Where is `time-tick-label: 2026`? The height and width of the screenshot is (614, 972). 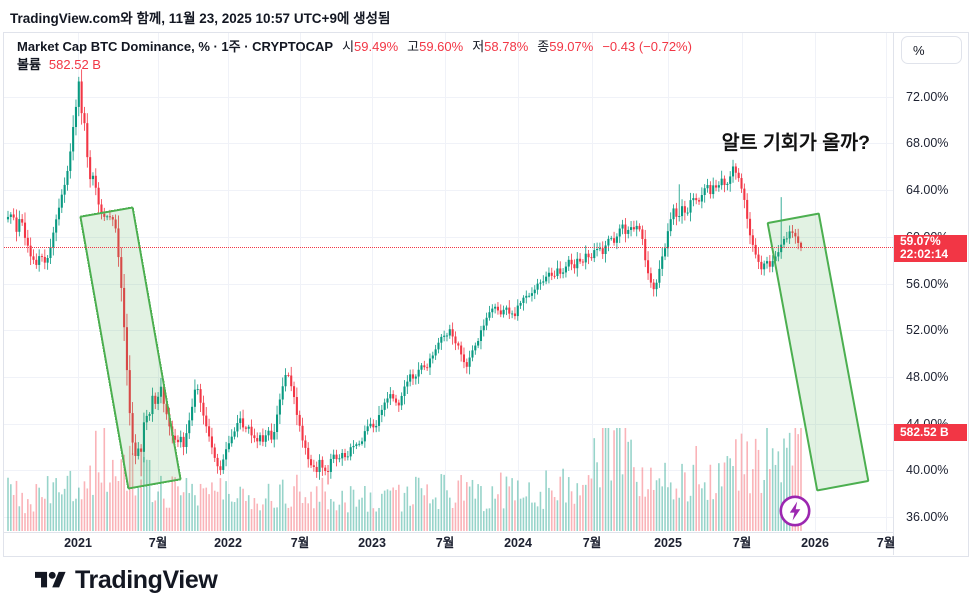
time-tick-label: 2026 is located at coordinates (815, 543).